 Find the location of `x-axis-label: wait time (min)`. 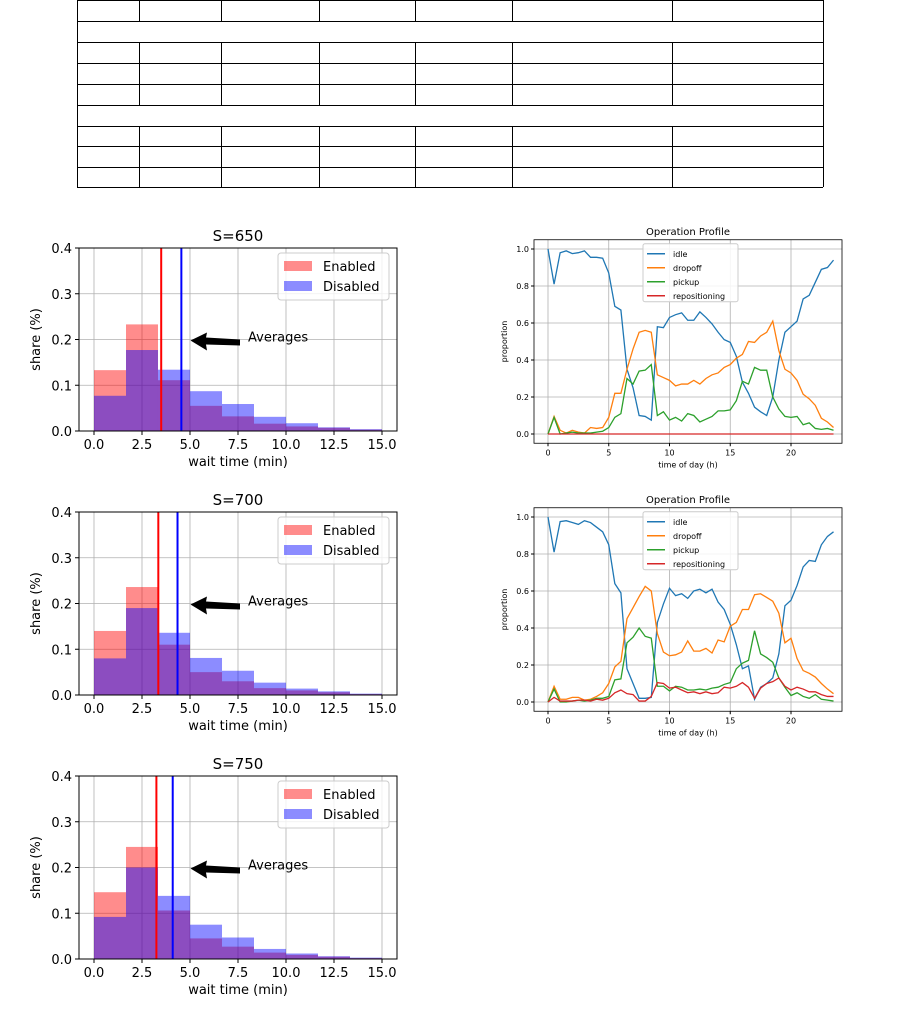

x-axis-label: wait time (min) is located at coordinates (238, 462).